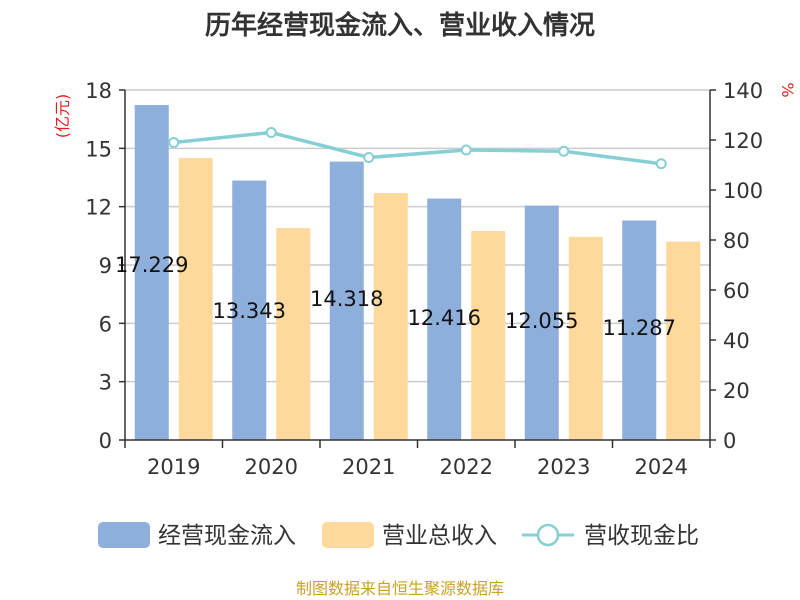 This screenshot has width=800, height=600. What do you see at coordinates (124, 535) in the screenshot?
I see `legend-swatch-cash-inflow` at bounding box center [124, 535].